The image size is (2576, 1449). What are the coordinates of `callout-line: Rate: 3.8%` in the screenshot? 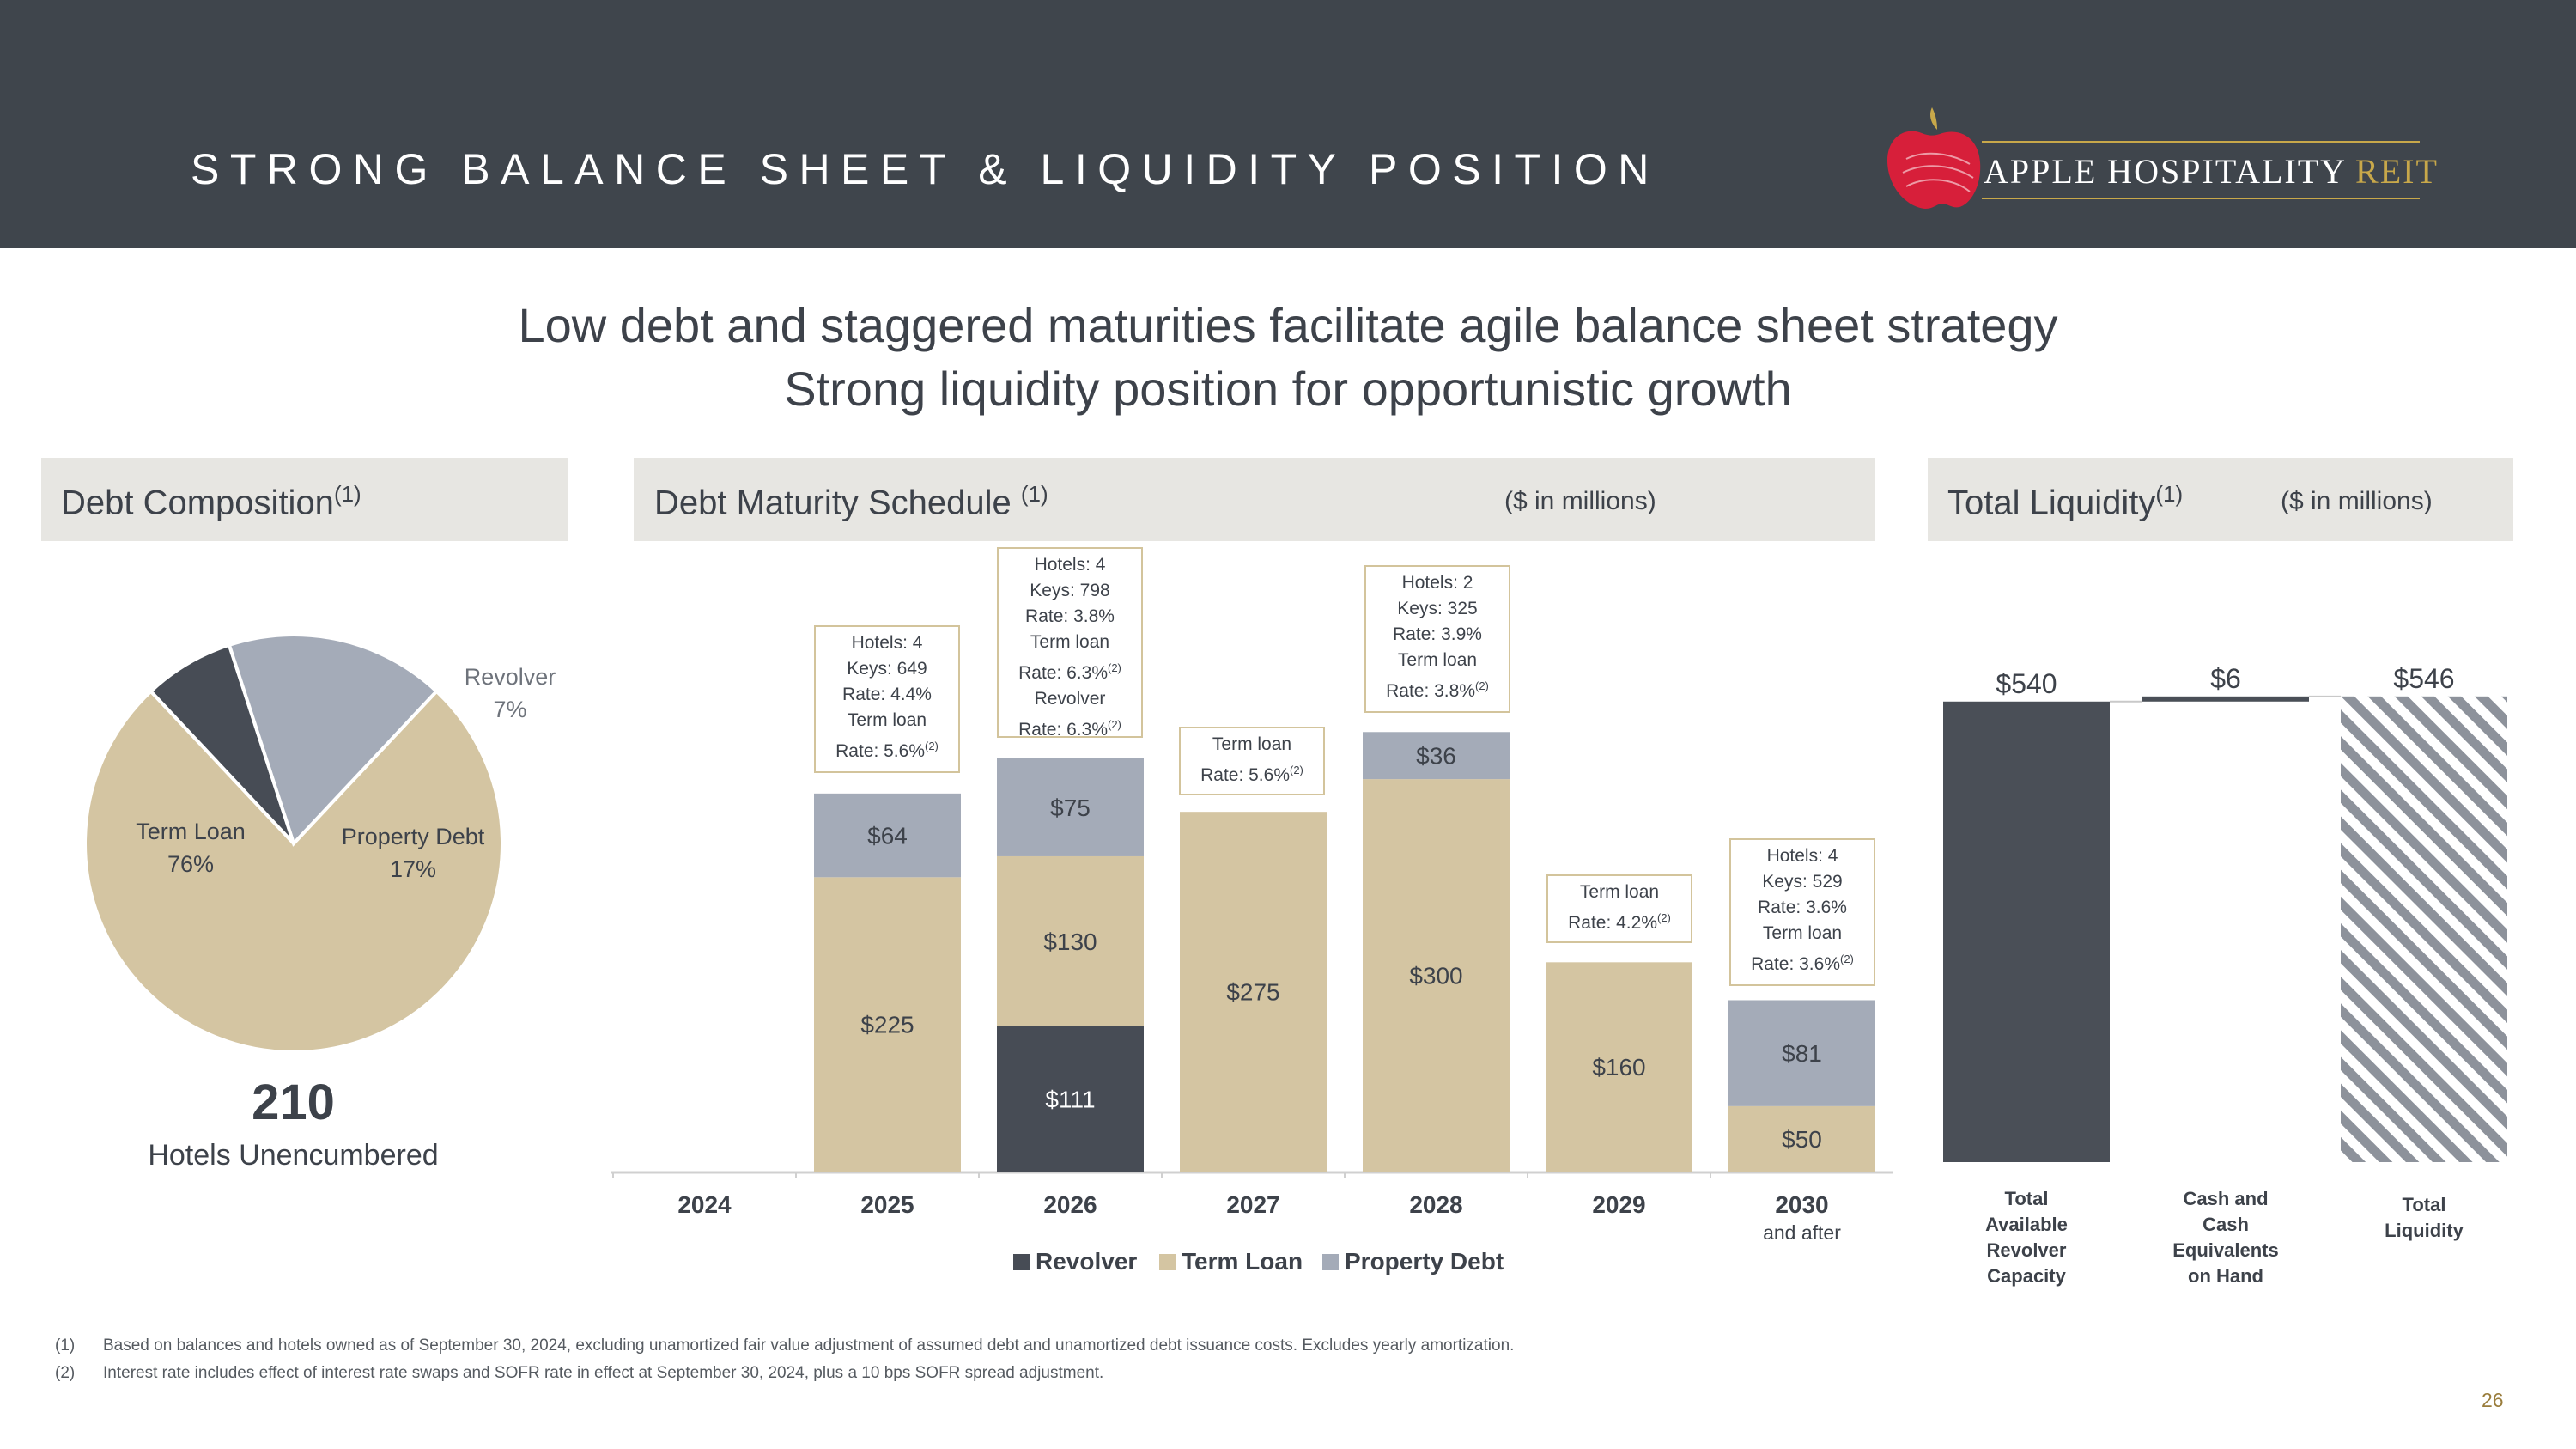 It's located at (1070, 616).